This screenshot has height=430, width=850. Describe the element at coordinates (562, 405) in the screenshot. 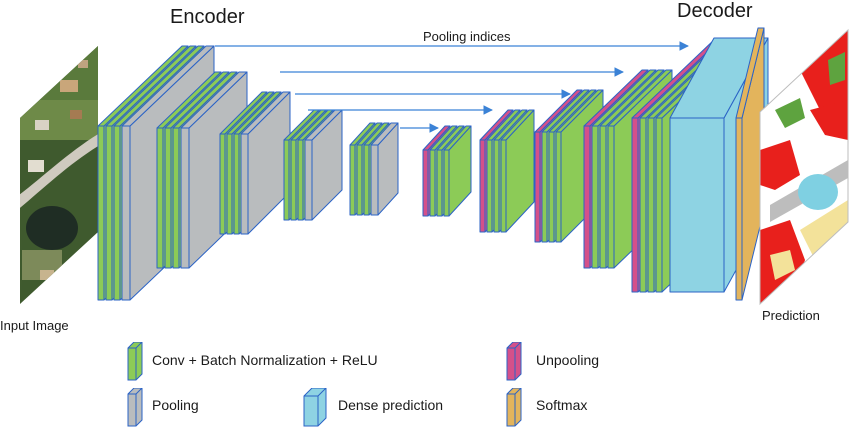

I see `legend-label-softmax: Softmax` at that location.